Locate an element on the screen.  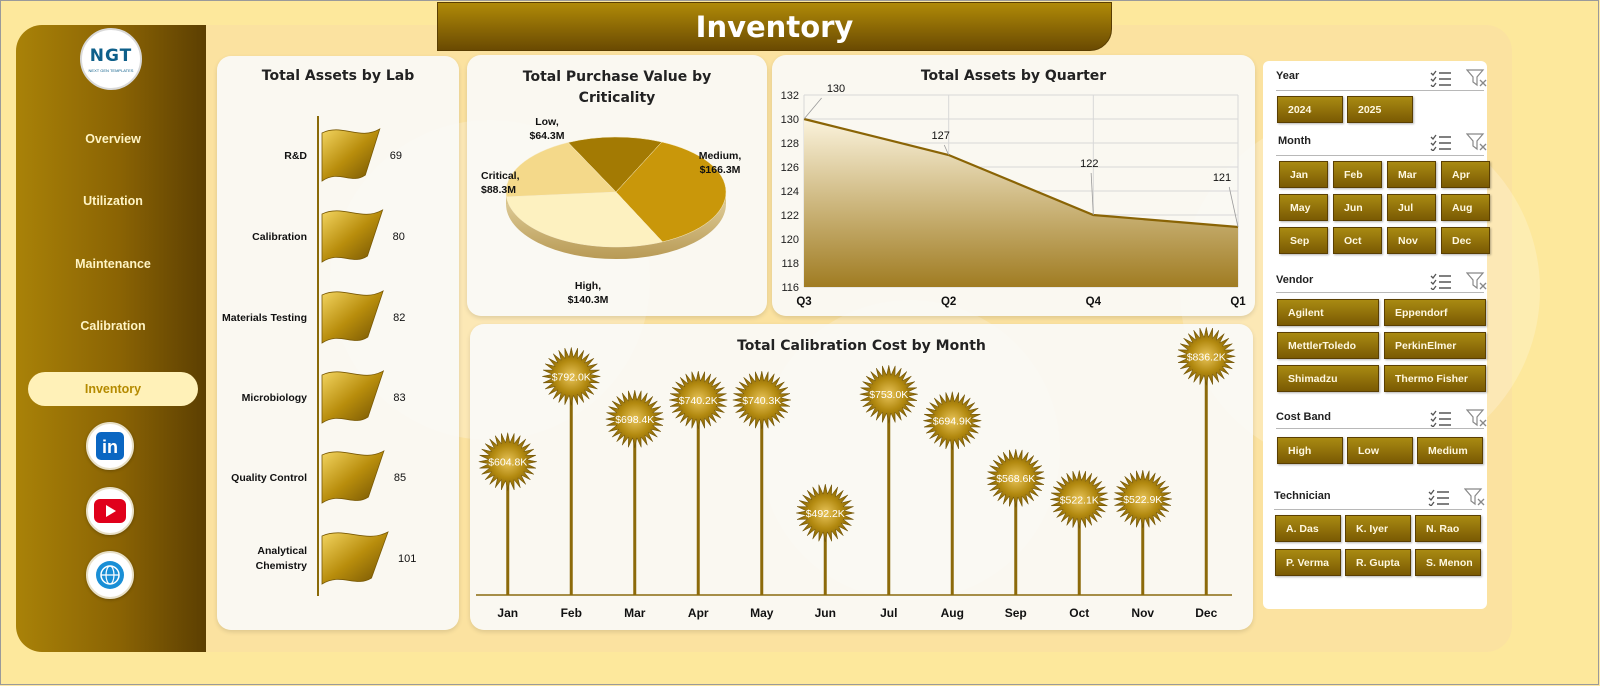
lab-value-label: 82 is located at coordinates (399, 318).